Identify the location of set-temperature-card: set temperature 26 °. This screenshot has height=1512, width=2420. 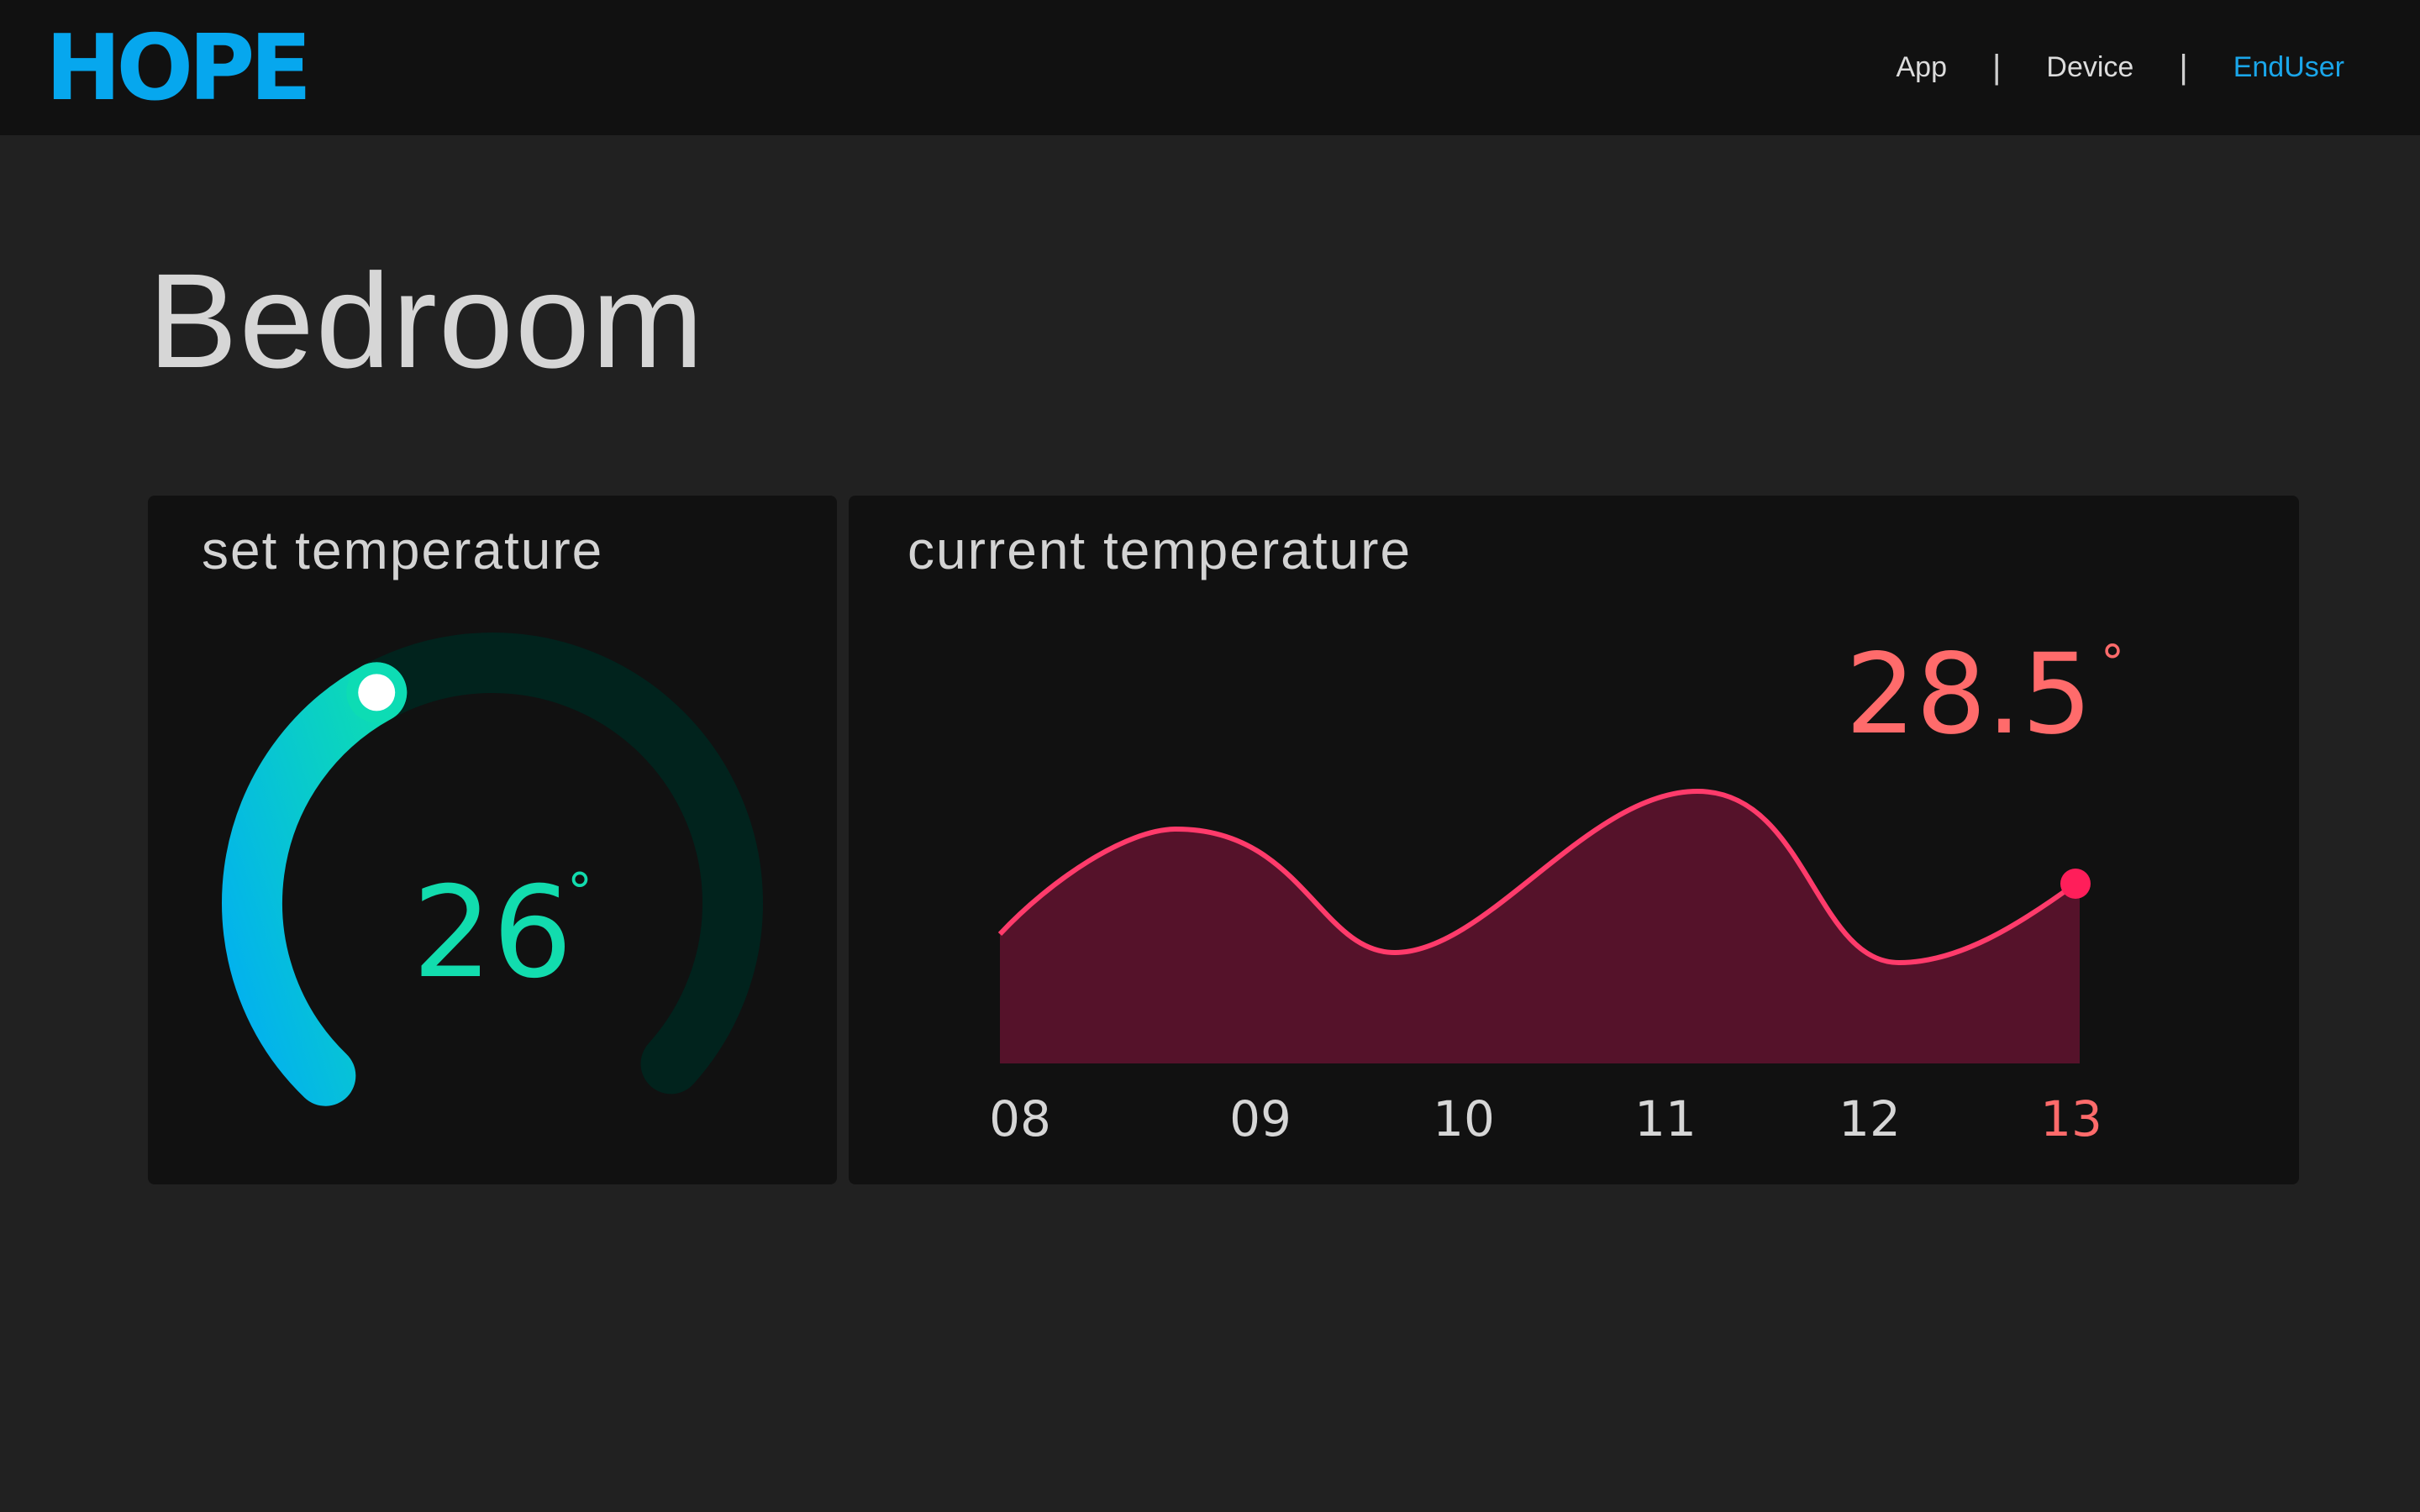
(493, 840).